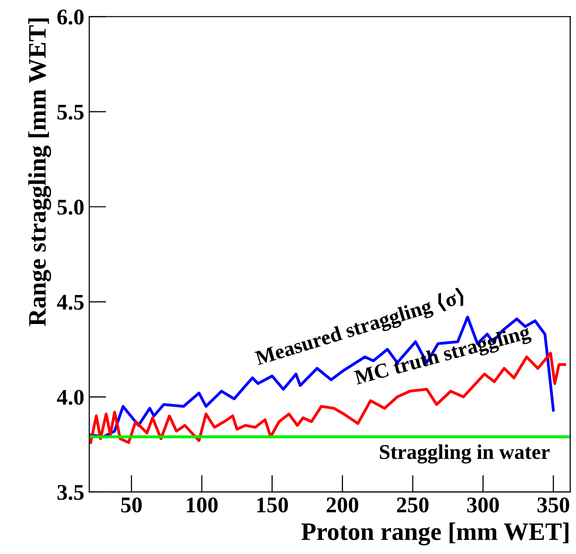 The image size is (576, 554). What do you see at coordinates (483, 504) in the screenshot?
I see `x-tick-label: 300` at bounding box center [483, 504].